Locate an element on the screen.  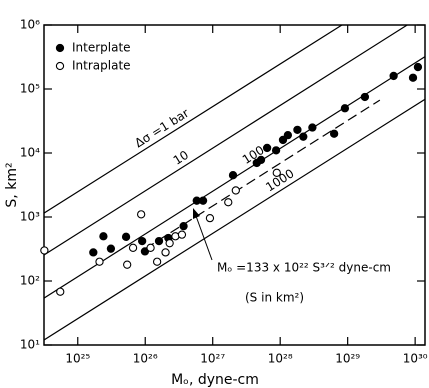
equation-annotation: Mₒ =133 x 10²² S³ᐟ² dyne-cm is located at coordinates (304, 268).